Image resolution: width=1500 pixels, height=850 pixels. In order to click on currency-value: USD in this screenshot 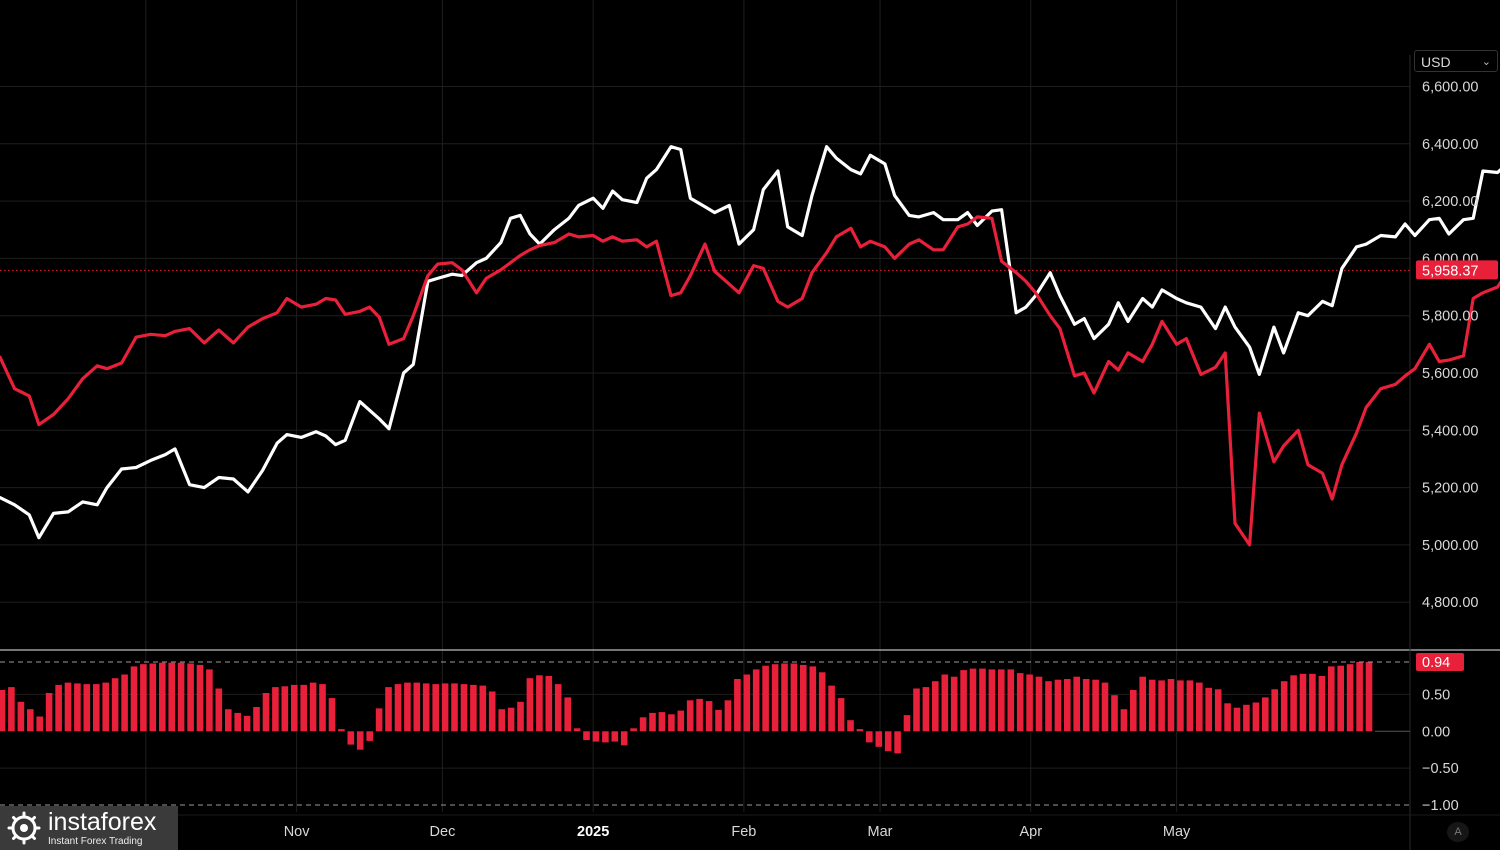, I will do `click(1436, 62)`.